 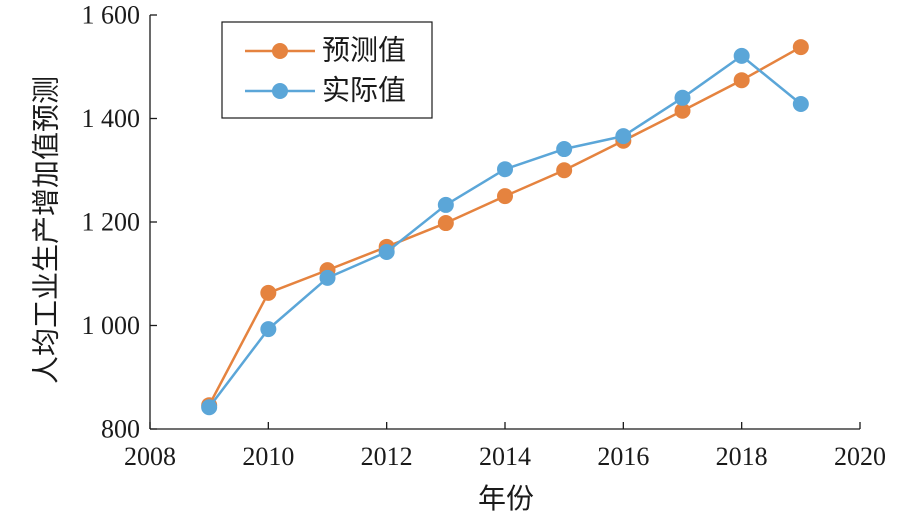 I want to click on legend-label-series-0: 预测值, so click(x=364, y=51).